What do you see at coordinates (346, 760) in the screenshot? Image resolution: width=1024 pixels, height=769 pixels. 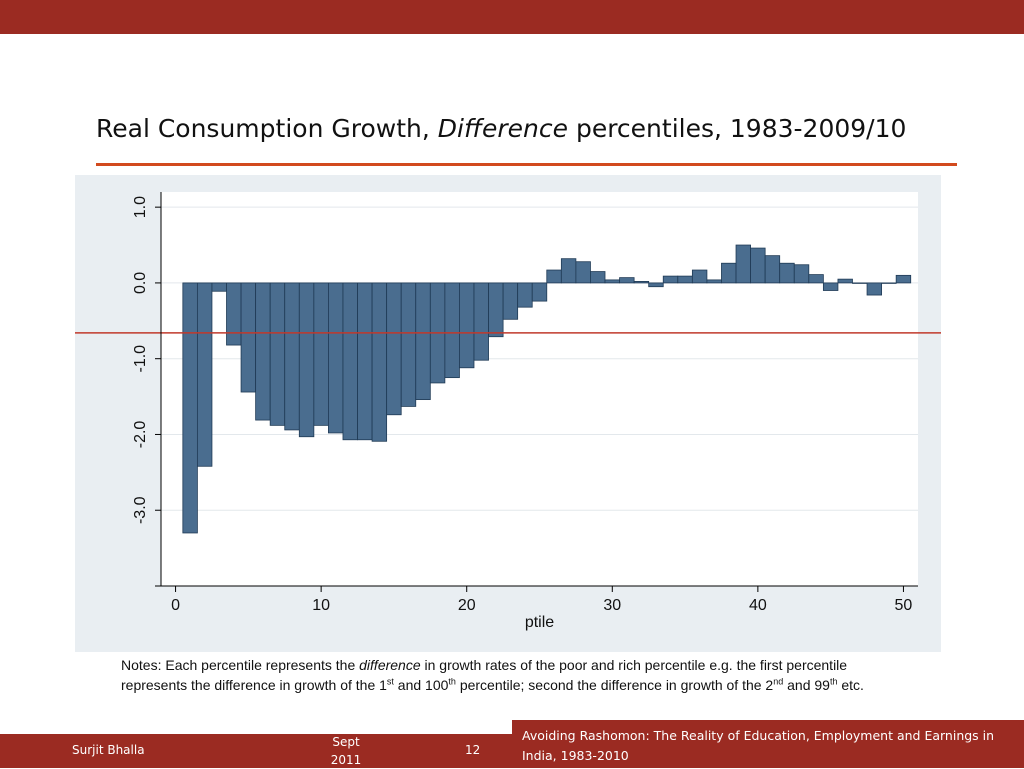 I see `footer-date-year: 2011` at bounding box center [346, 760].